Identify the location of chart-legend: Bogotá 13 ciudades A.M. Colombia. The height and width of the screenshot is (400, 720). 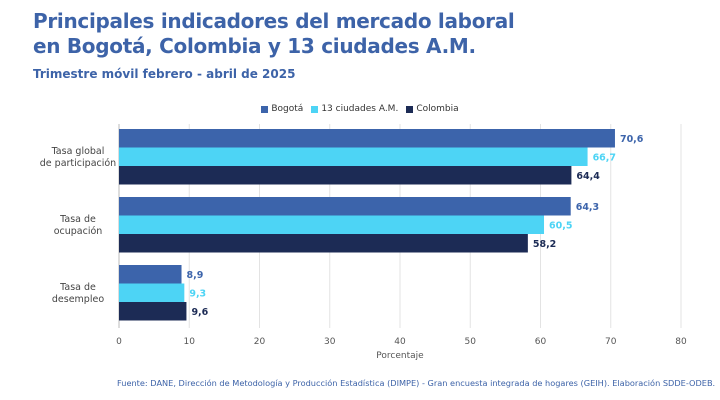
(360, 109).